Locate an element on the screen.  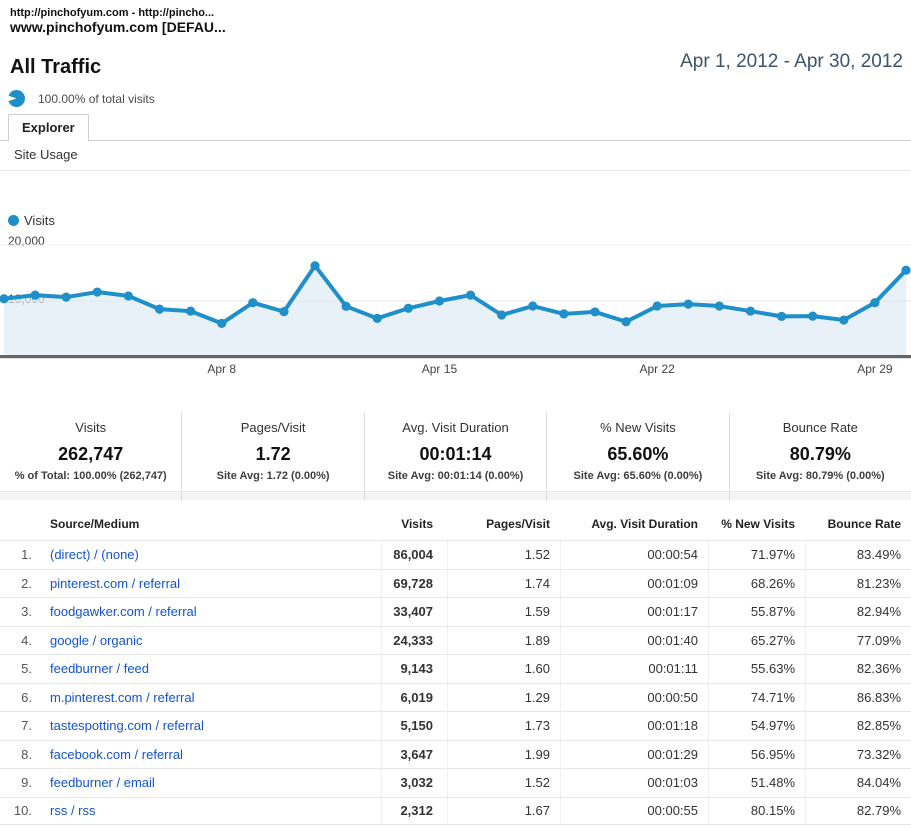
pages-visit-cell: 1.99 is located at coordinates (503, 754).